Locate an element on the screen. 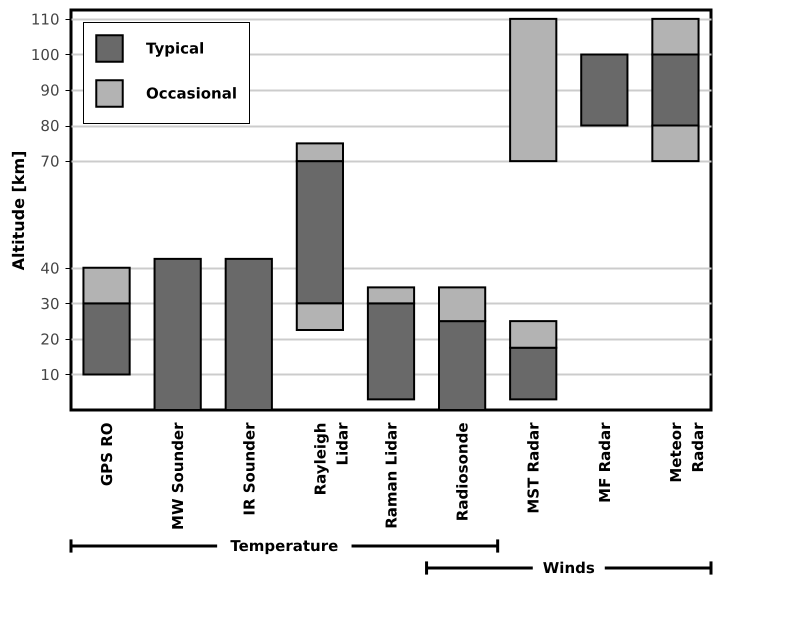  y-tick-label: 40 is located at coordinates (50, 268).